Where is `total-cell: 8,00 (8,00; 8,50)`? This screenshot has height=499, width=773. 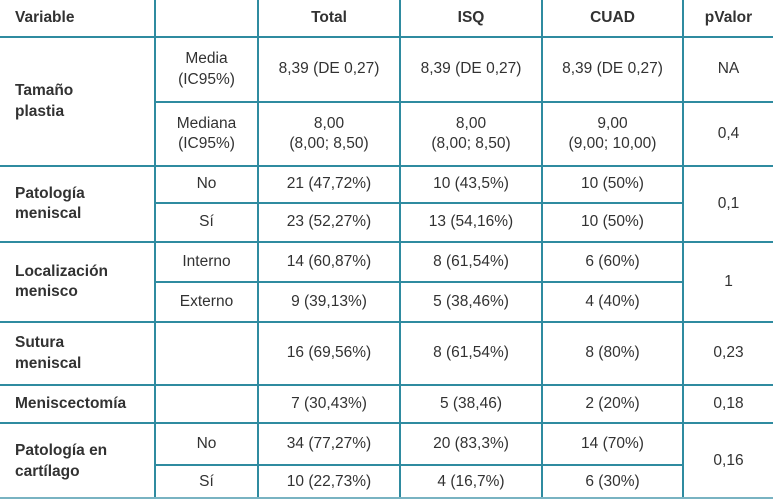 total-cell: 8,00 (8,00; 8,50) is located at coordinates (329, 134).